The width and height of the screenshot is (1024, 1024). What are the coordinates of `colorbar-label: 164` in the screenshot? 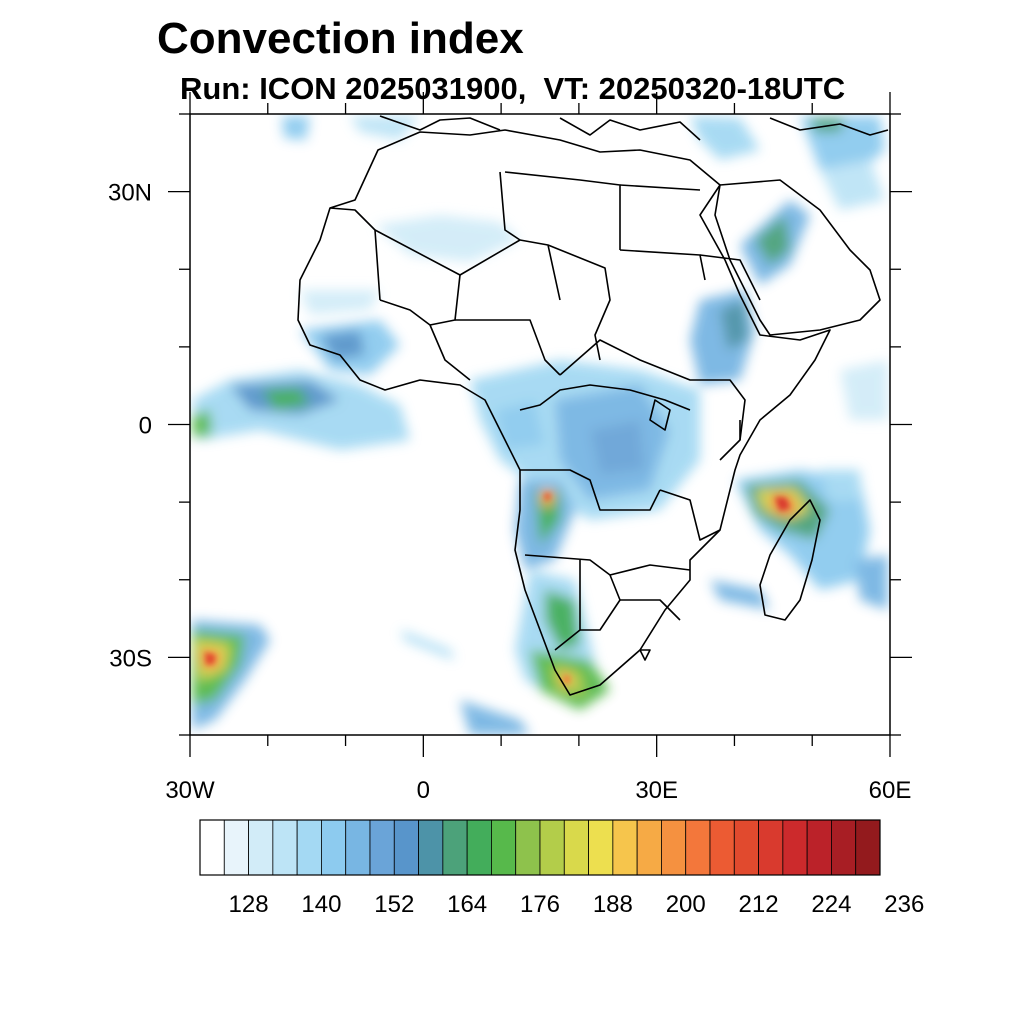 It's located at (467, 904).